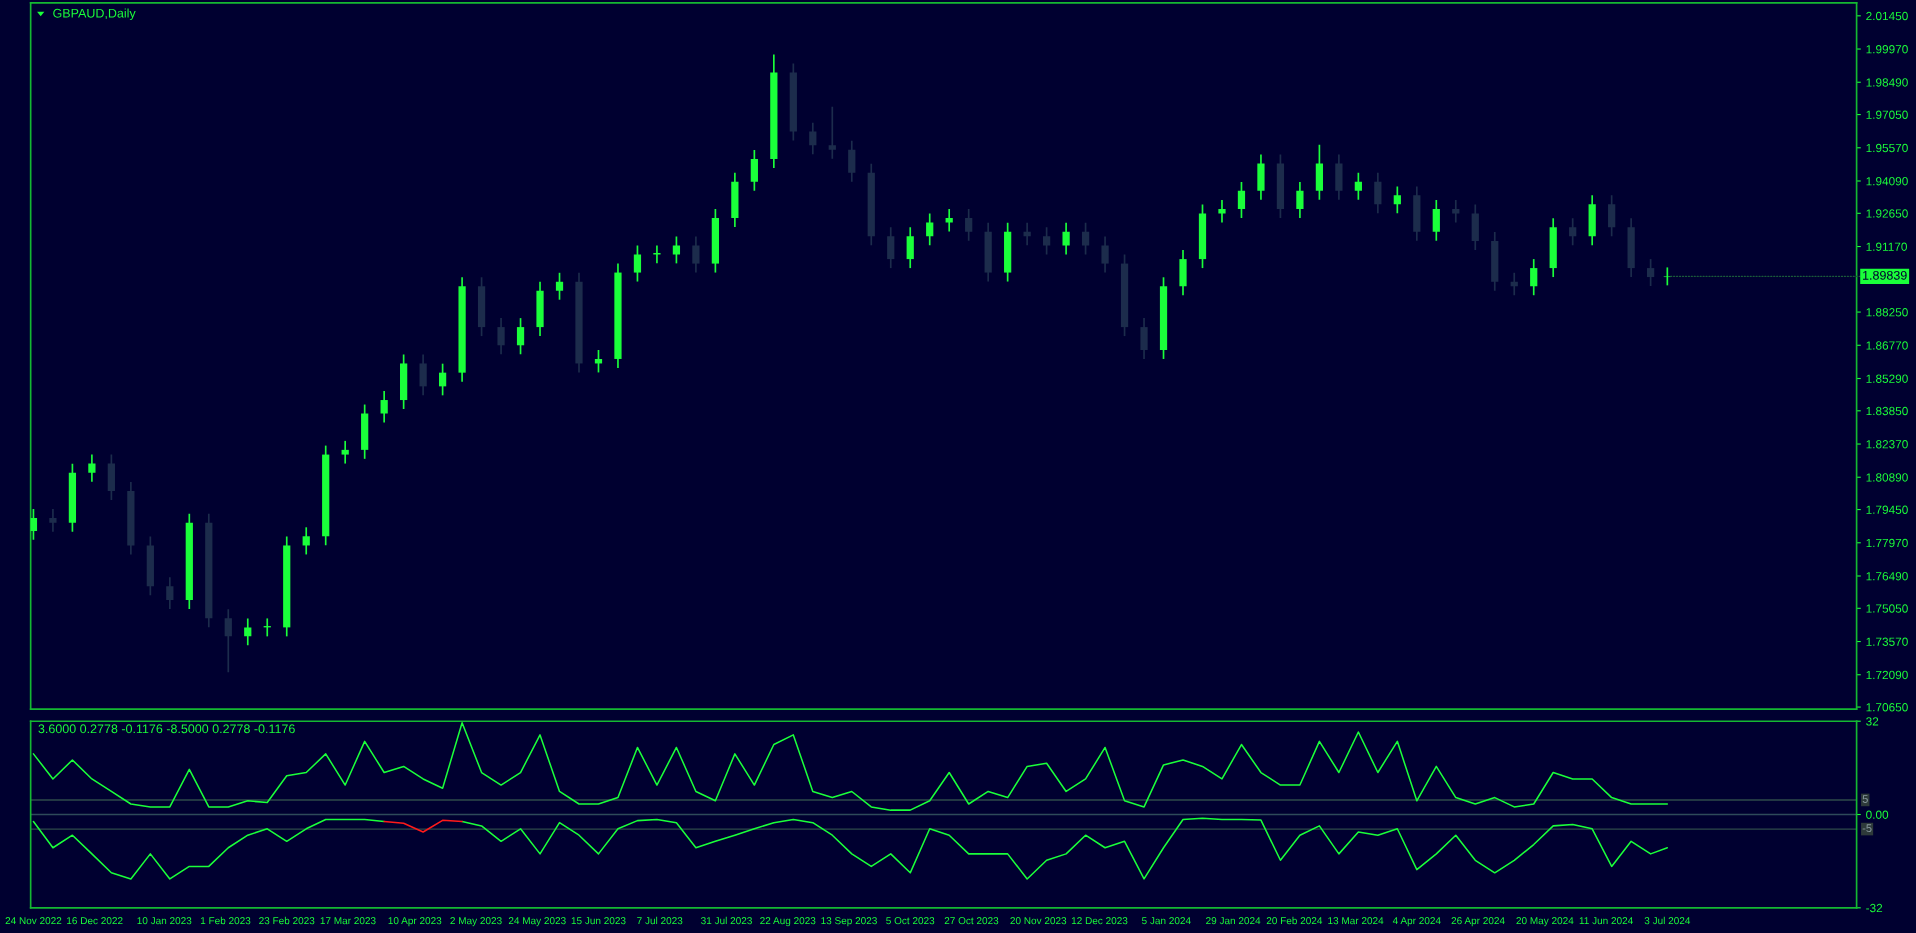 The height and width of the screenshot is (933, 1916). Describe the element at coordinates (166, 729) in the screenshot. I see `chart-title: 3.6000 0.2778 -0.1176 -8.5000 0.2778 -0.1176` at that location.